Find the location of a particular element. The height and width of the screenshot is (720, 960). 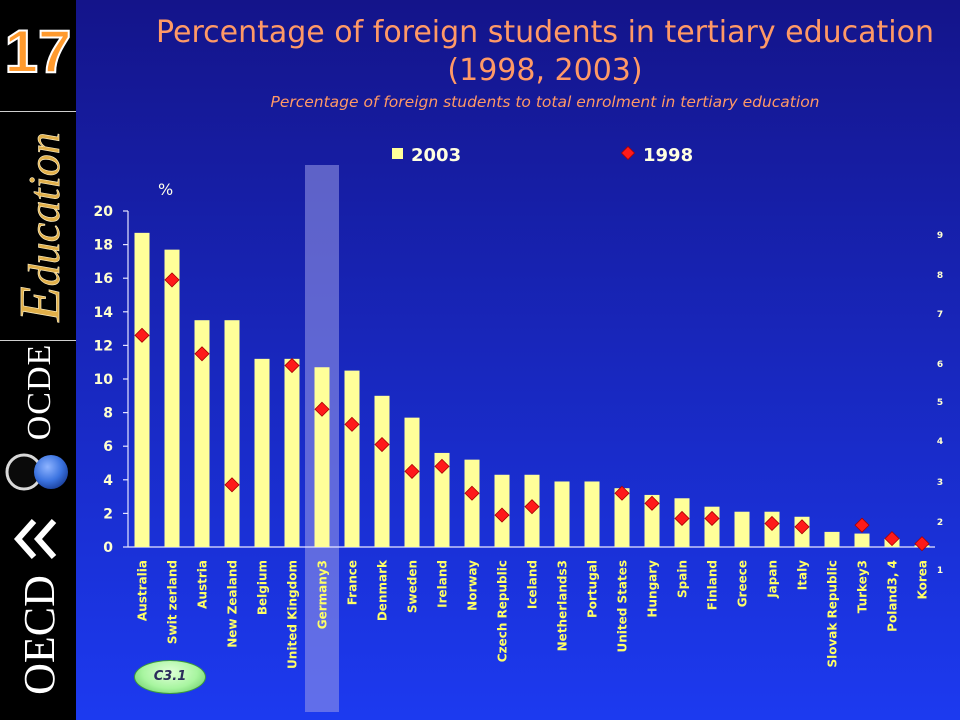

right-axis-label-4: 4 is located at coordinates (940, 442).